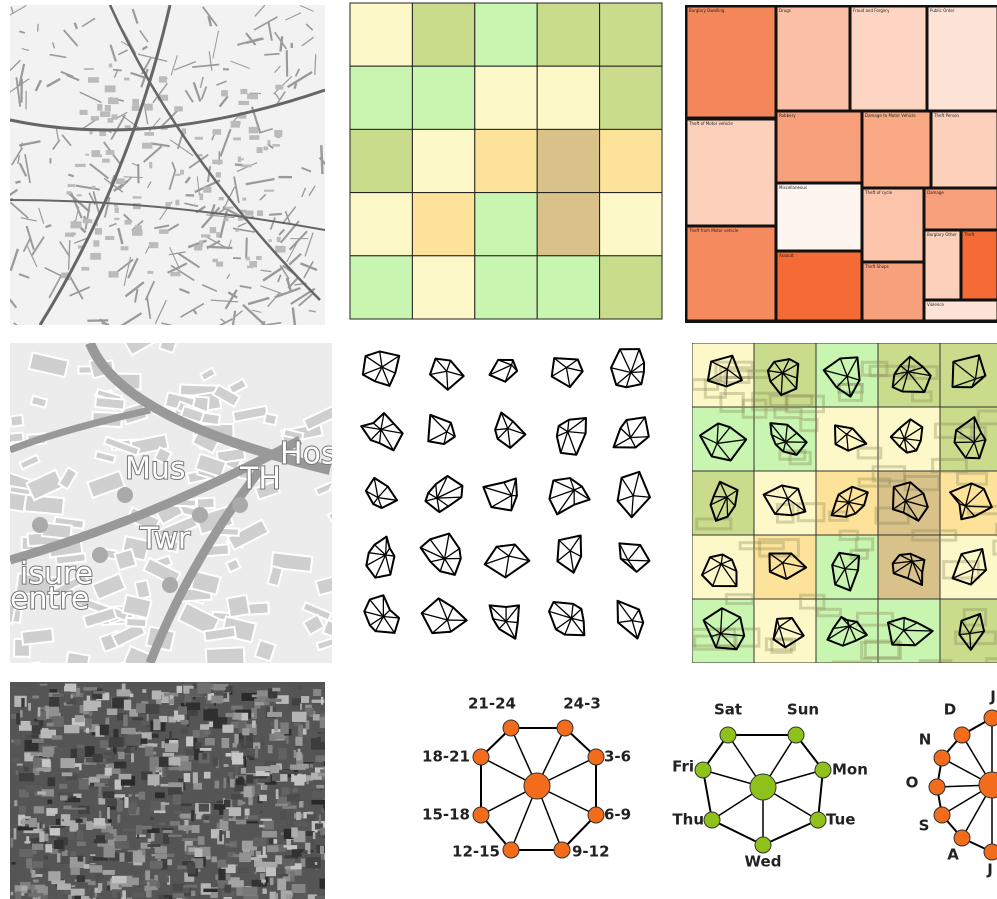  Describe the element at coordinates (876, 266) in the screenshot. I see `treemap-label: Theft Shops` at that location.